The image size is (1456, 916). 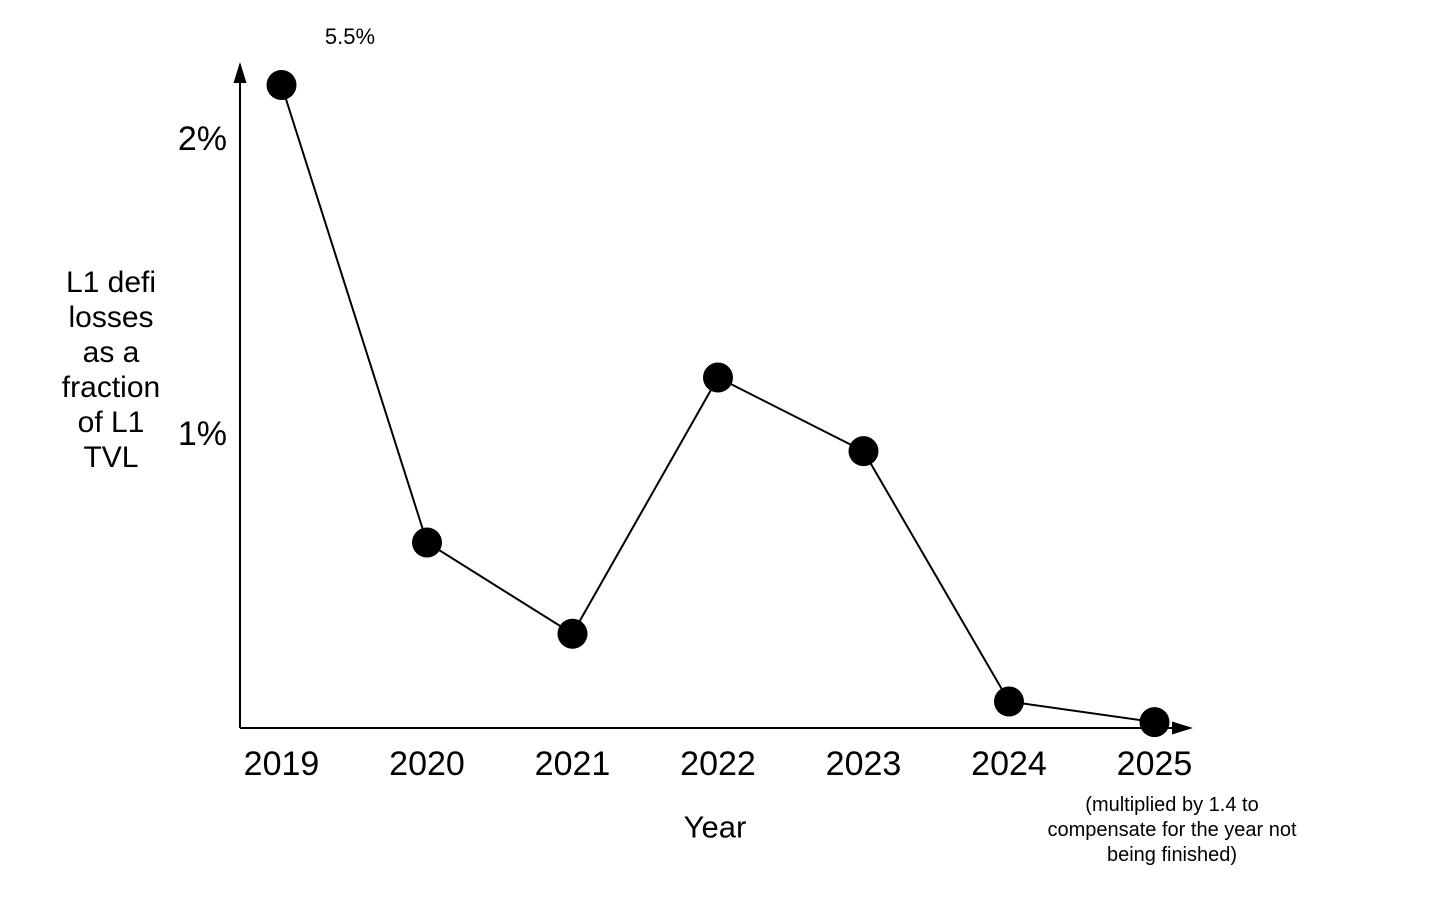 What do you see at coordinates (572, 764) in the screenshot?
I see `x-tick-label-2021: 2021` at bounding box center [572, 764].